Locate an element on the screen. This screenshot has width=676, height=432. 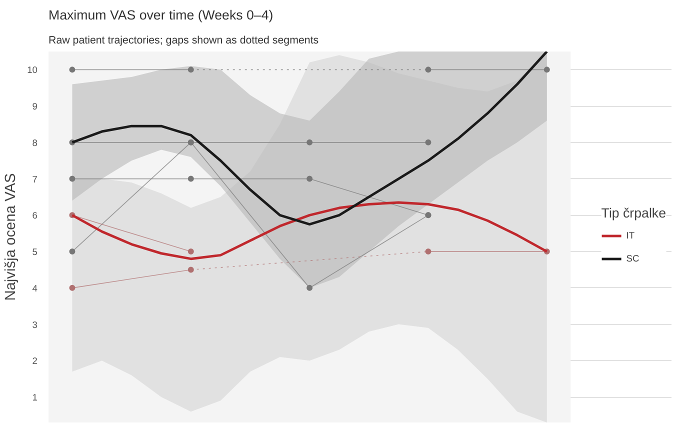
y-tick-label: 10 is located at coordinates (32, 70).